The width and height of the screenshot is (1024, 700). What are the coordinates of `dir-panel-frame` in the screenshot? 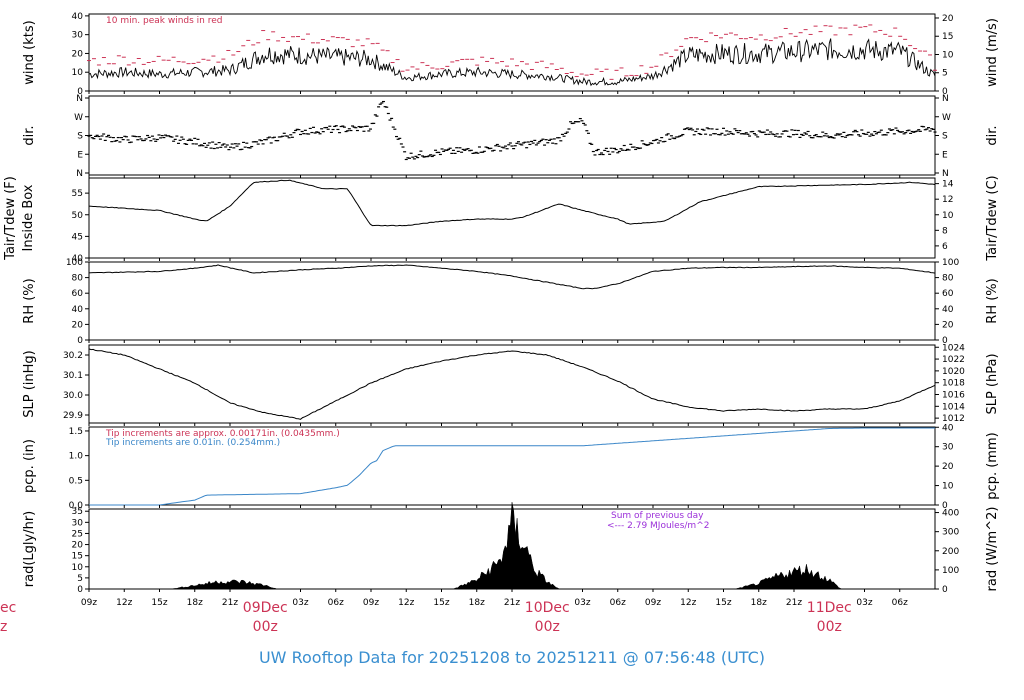 It's located at (512, 135).